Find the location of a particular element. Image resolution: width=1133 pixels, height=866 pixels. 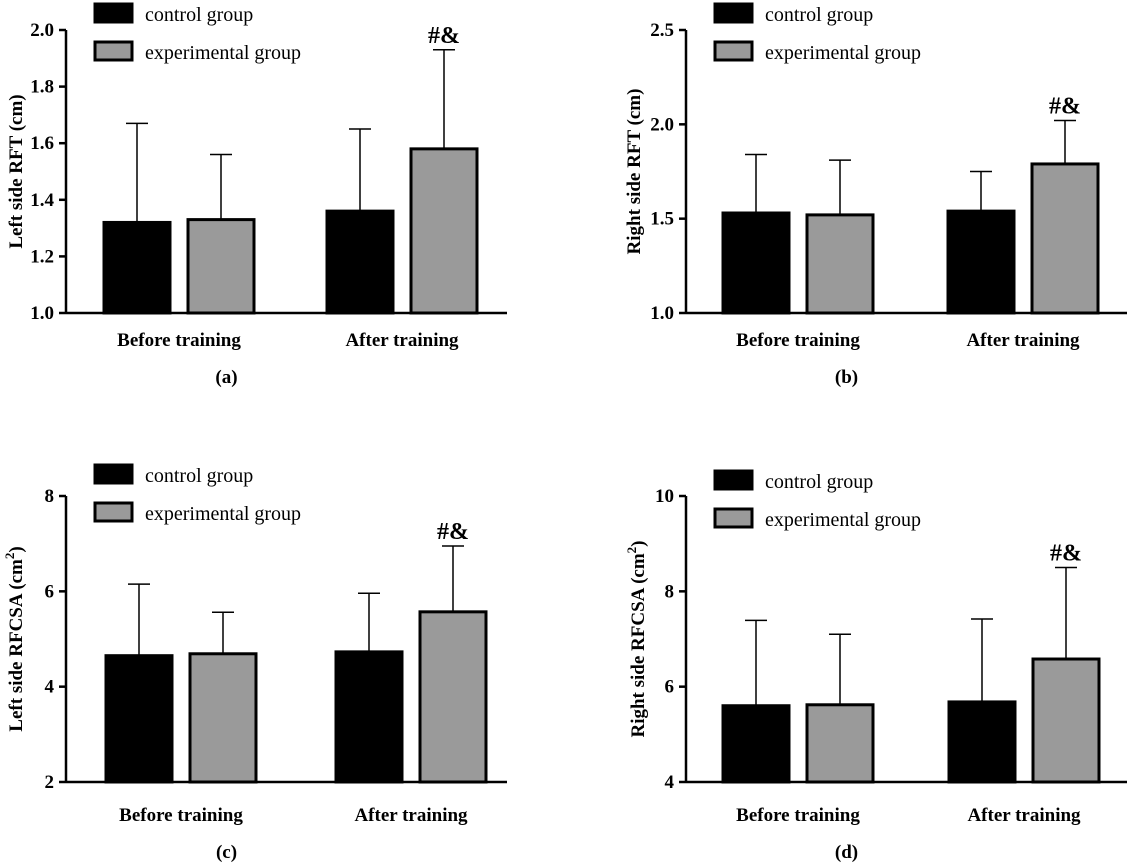

y-tick-label: 1.2 is located at coordinates (42, 256).